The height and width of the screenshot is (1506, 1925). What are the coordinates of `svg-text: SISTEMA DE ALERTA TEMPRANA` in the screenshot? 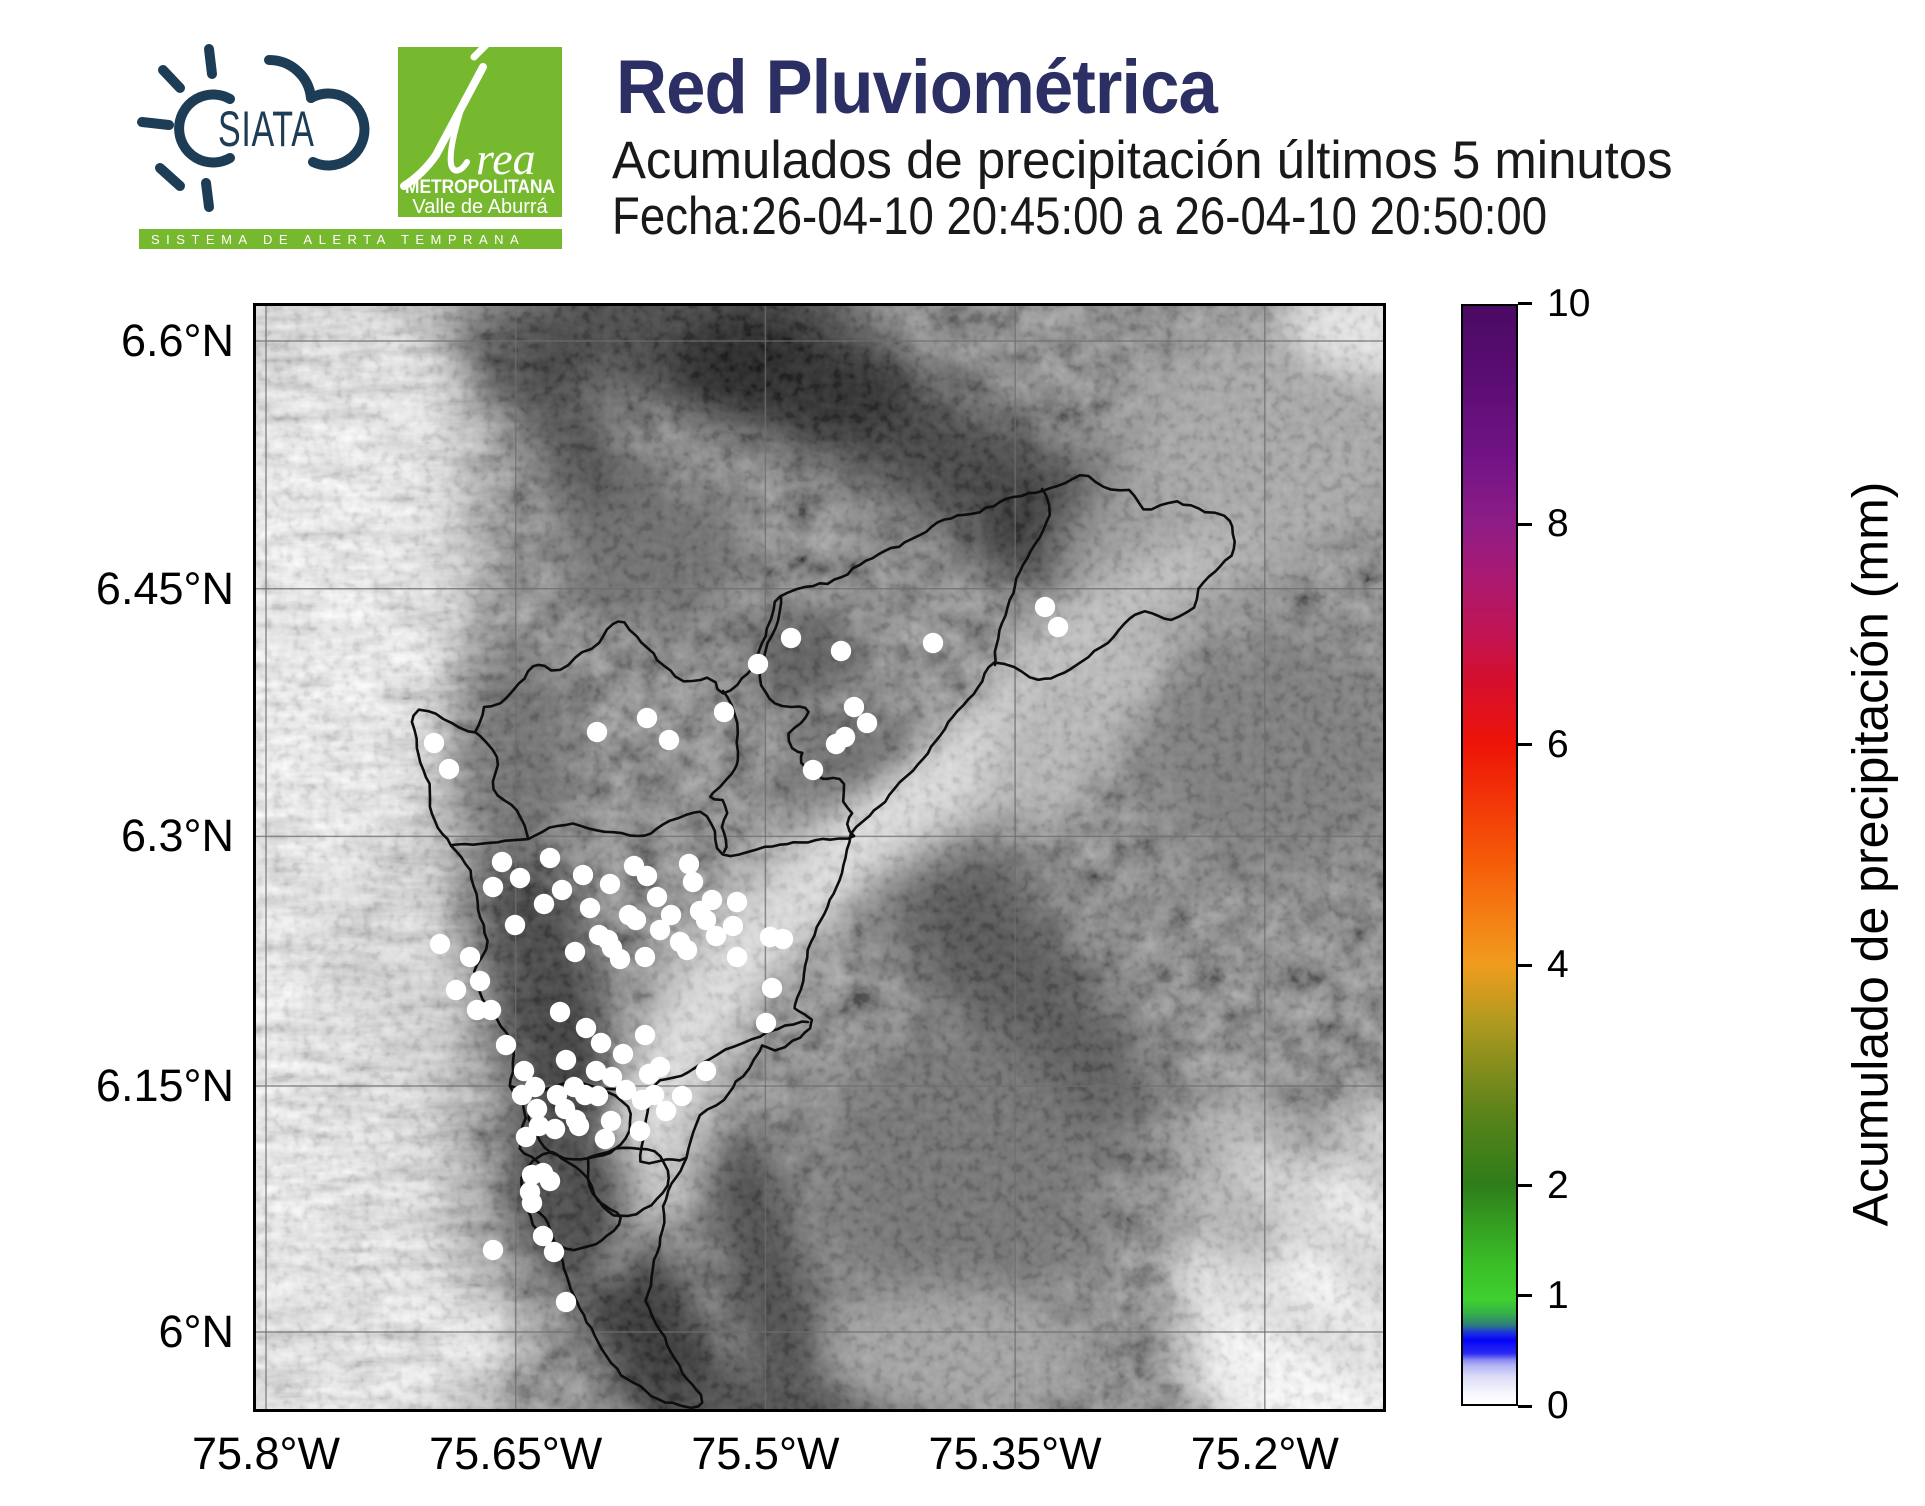 It's located at (338, 239).